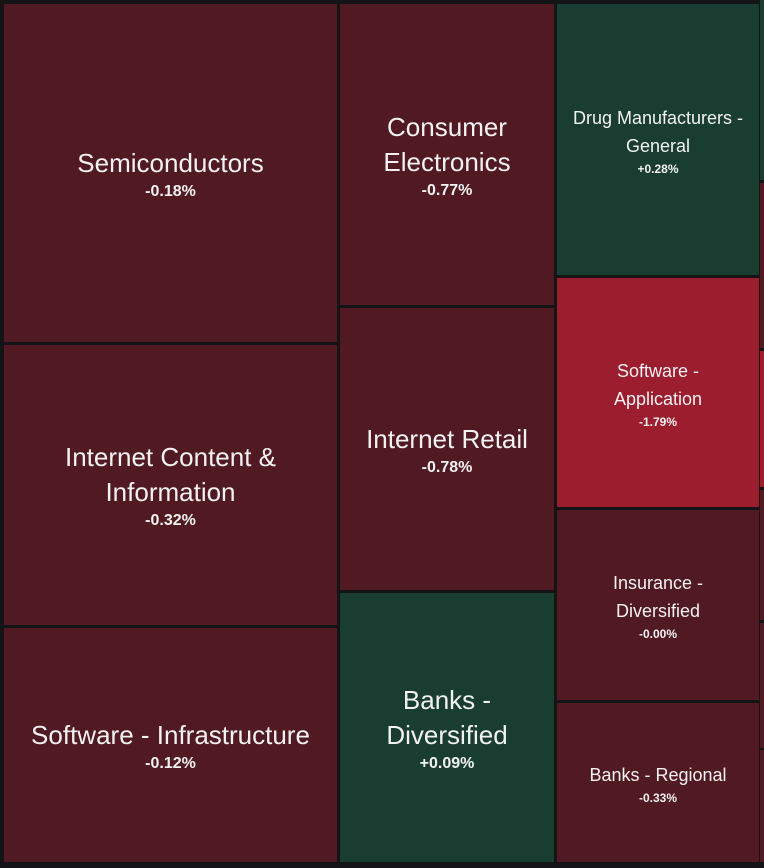 This screenshot has height=868, width=764. I want to click on tile-consumer-electronics: Consumer Electronics -0.77%, so click(447, 154).